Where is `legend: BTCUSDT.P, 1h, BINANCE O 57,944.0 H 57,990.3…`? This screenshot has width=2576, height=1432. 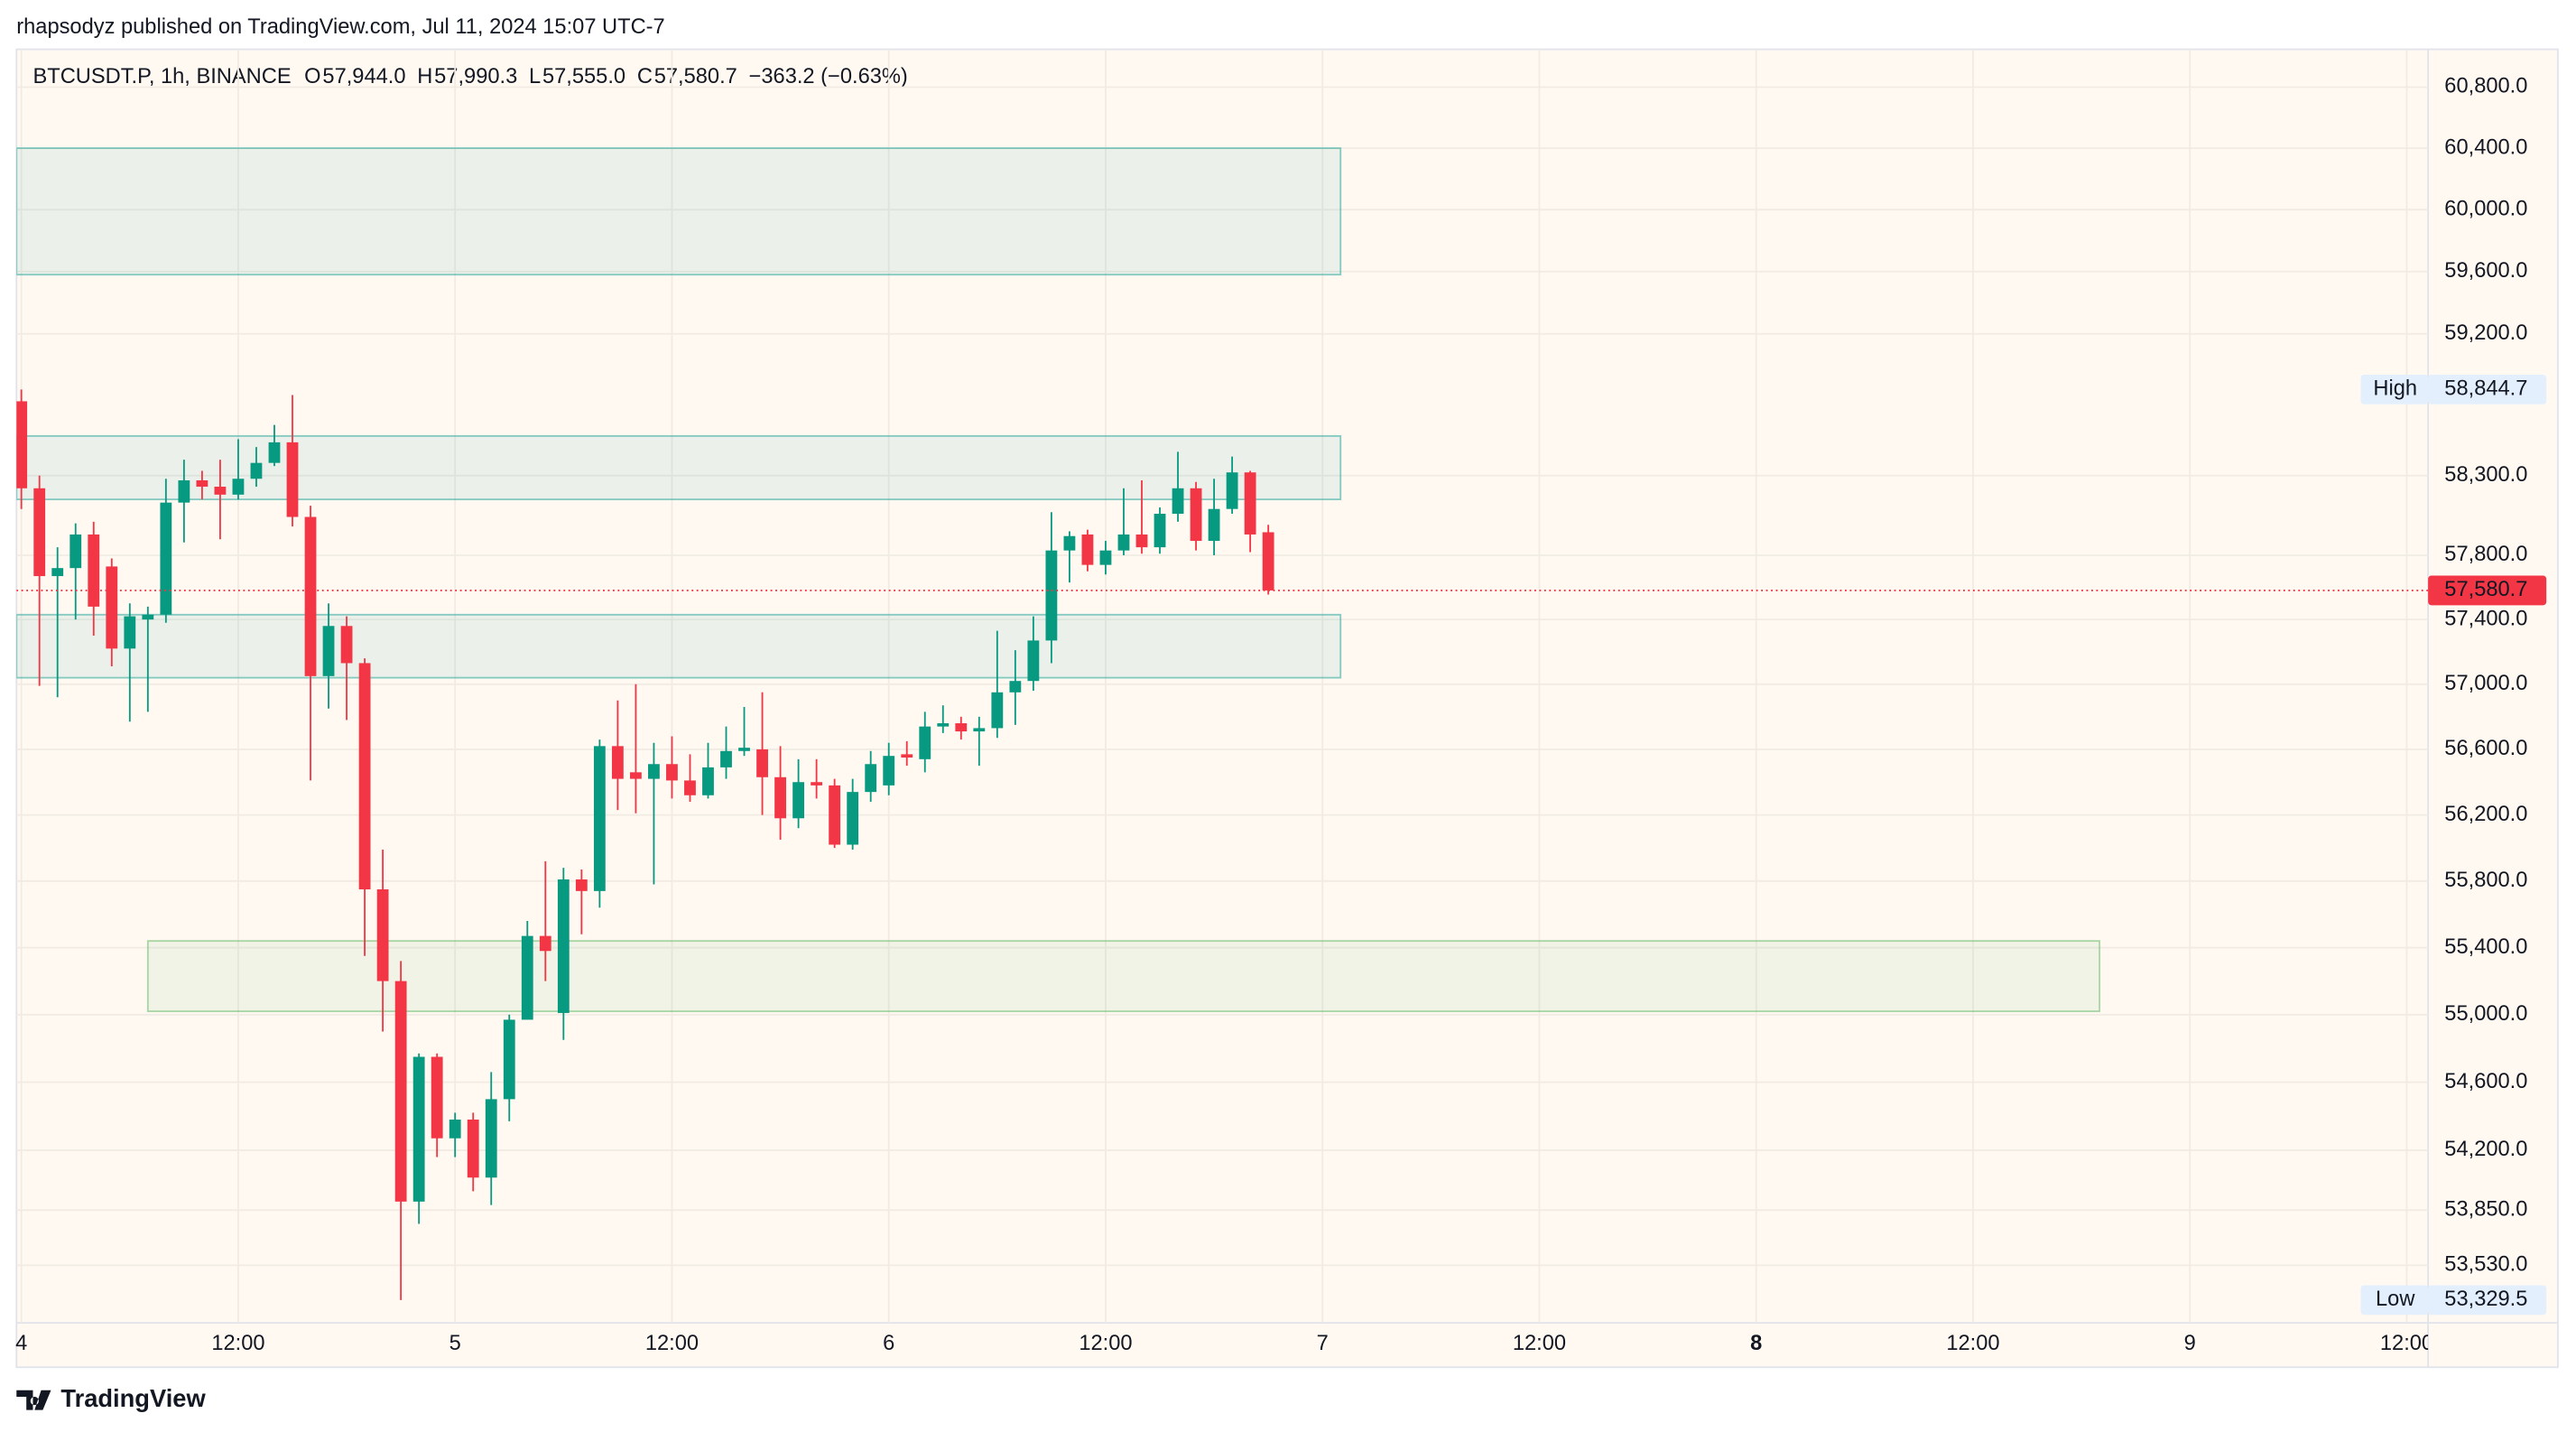
legend: BTCUSDT.P, 1h, BINANCE O 57,944.0 H 57,990.3… is located at coordinates (469, 76).